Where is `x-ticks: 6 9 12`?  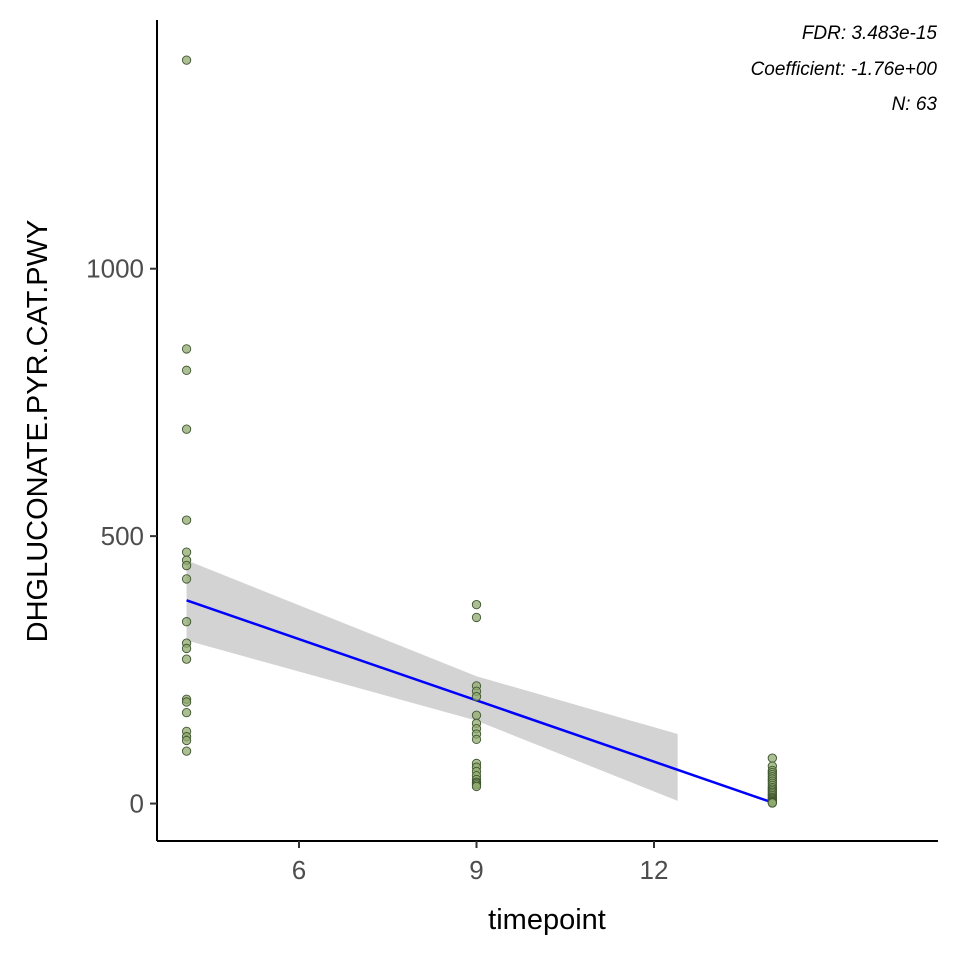 x-ticks: 6 9 12 is located at coordinates (480, 863).